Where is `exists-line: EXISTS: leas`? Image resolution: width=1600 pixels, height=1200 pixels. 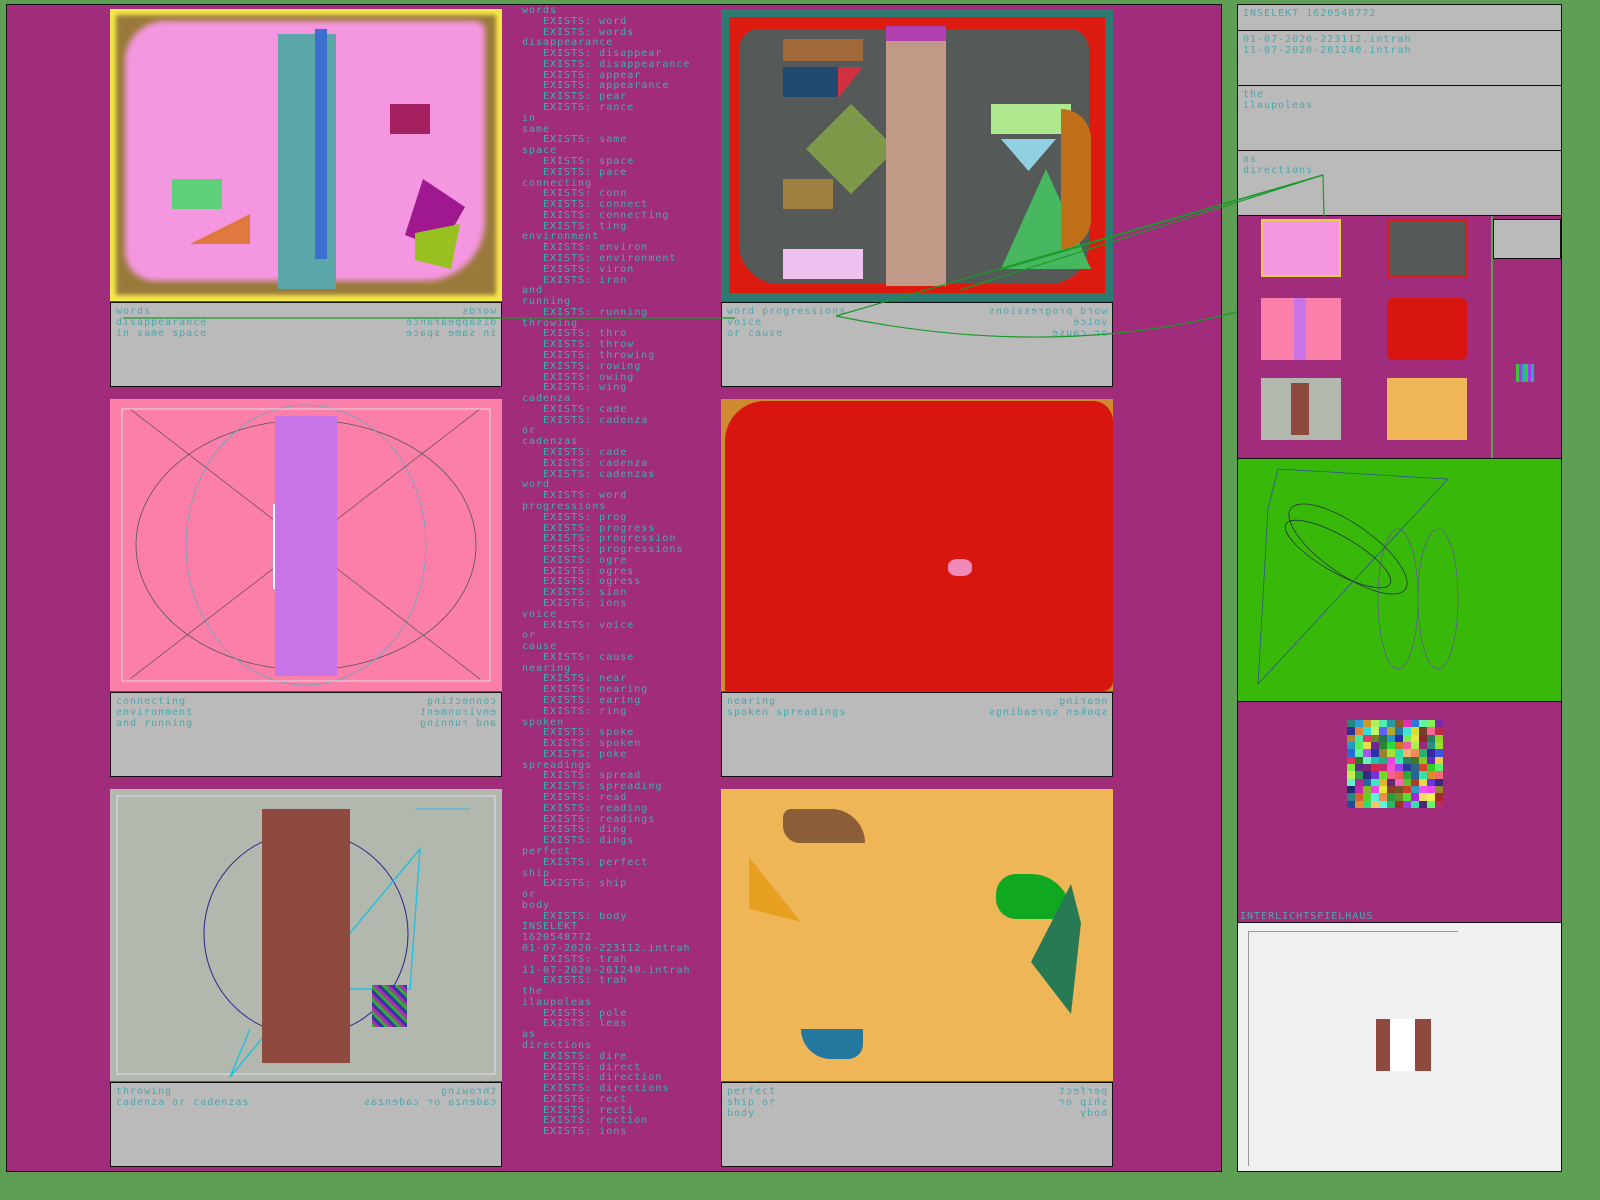
exists-line: EXISTS: leas is located at coordinates (606, 1024).